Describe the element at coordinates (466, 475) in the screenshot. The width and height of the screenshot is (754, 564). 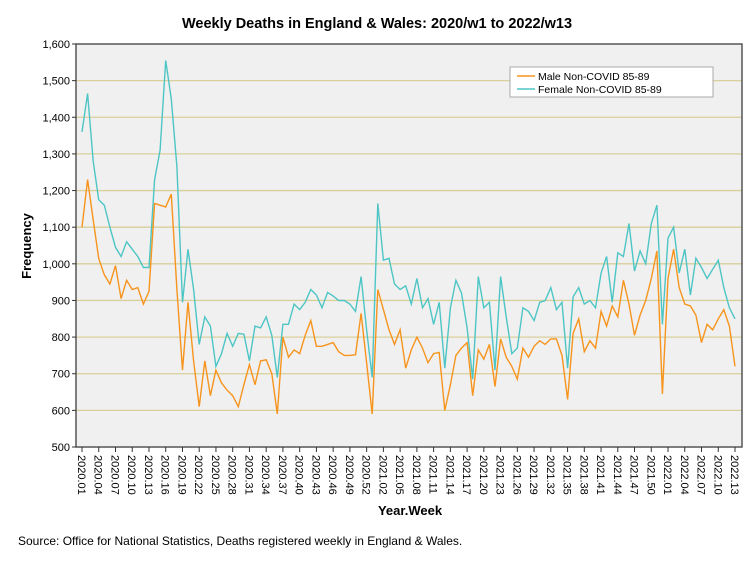
I see `x-tick-label: 2021.17` at that location.